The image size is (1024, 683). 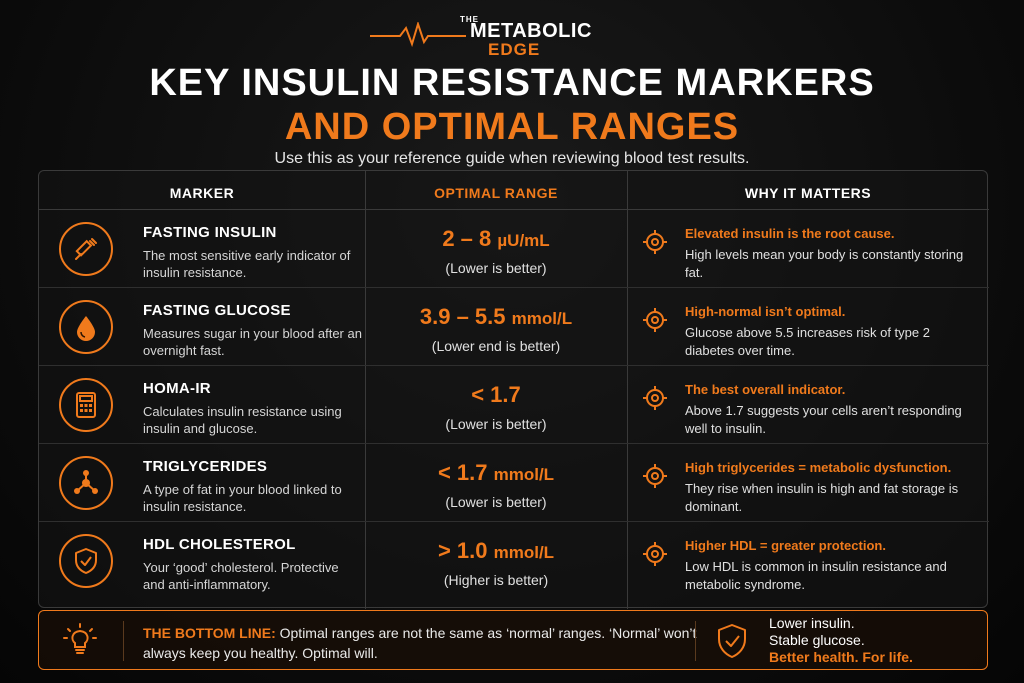 What do you see at coordinates (817, 640) in the screenshot?
I see `tagline-2: Stable glucose.` at bounding box center [817, 640].